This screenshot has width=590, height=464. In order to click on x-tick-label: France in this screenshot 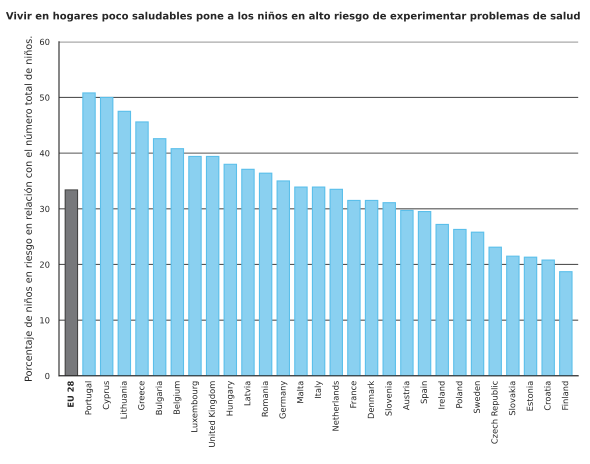, I will do `click(353, 394)`.